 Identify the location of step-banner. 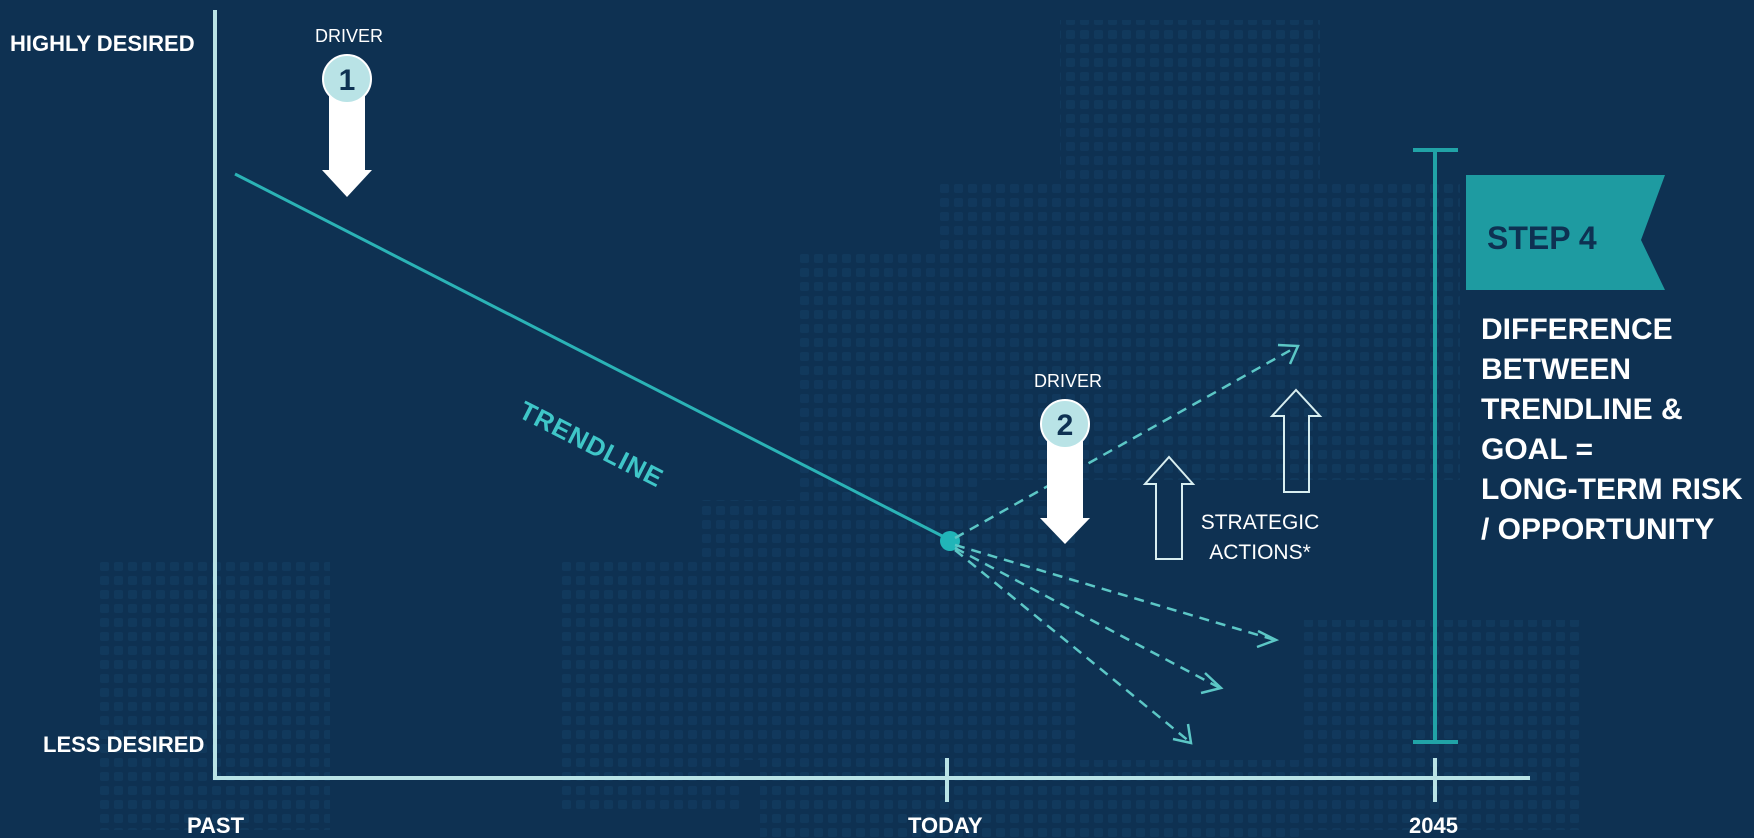
(1565, 232).